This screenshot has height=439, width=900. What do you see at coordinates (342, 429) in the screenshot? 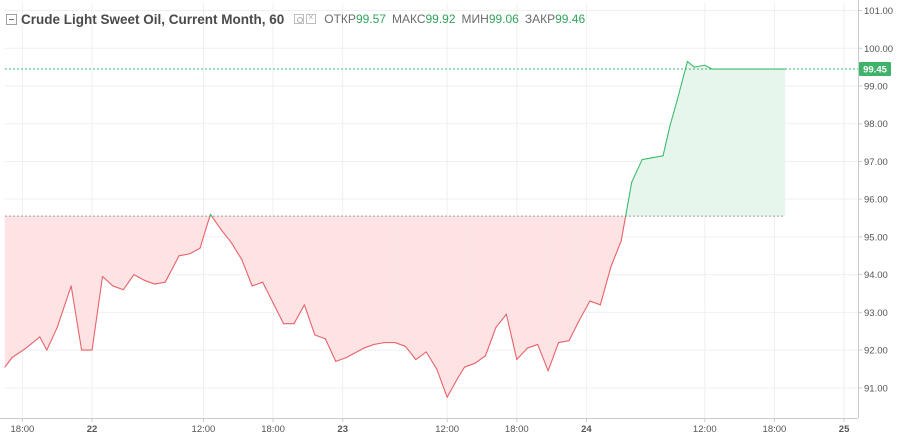
I see `x-tick-label: 23` at bounding box center [342, 429].